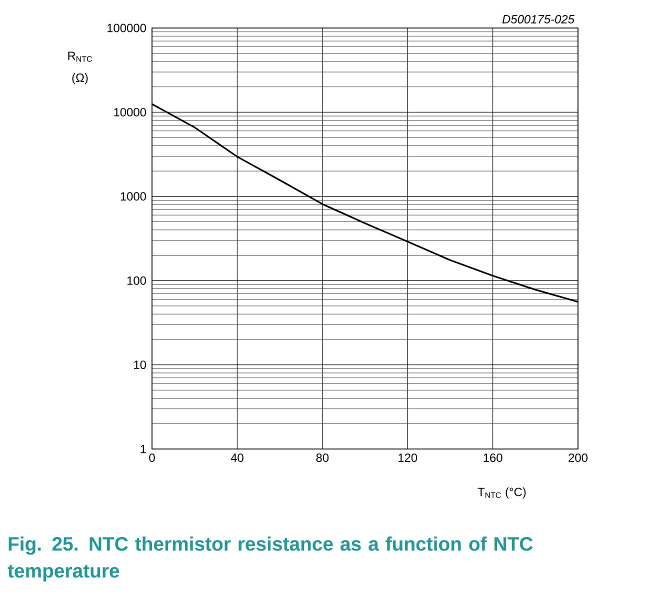 This screenshot has width=660, height=605. What do you see at coordinates (130, 112) in the screenshot?
I see `y-tick-label: 10000` at bounding box center [130, 112].